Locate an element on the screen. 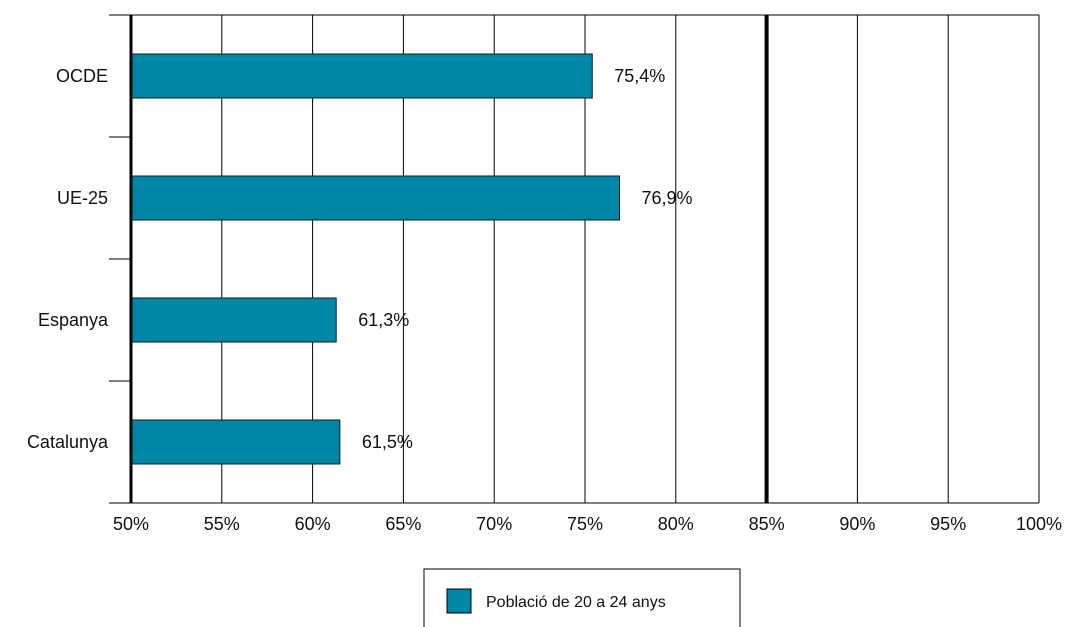 The height and width of the screenshot is (627, 1070). y-category-label: OCDE is located at coordinates (82, 76).